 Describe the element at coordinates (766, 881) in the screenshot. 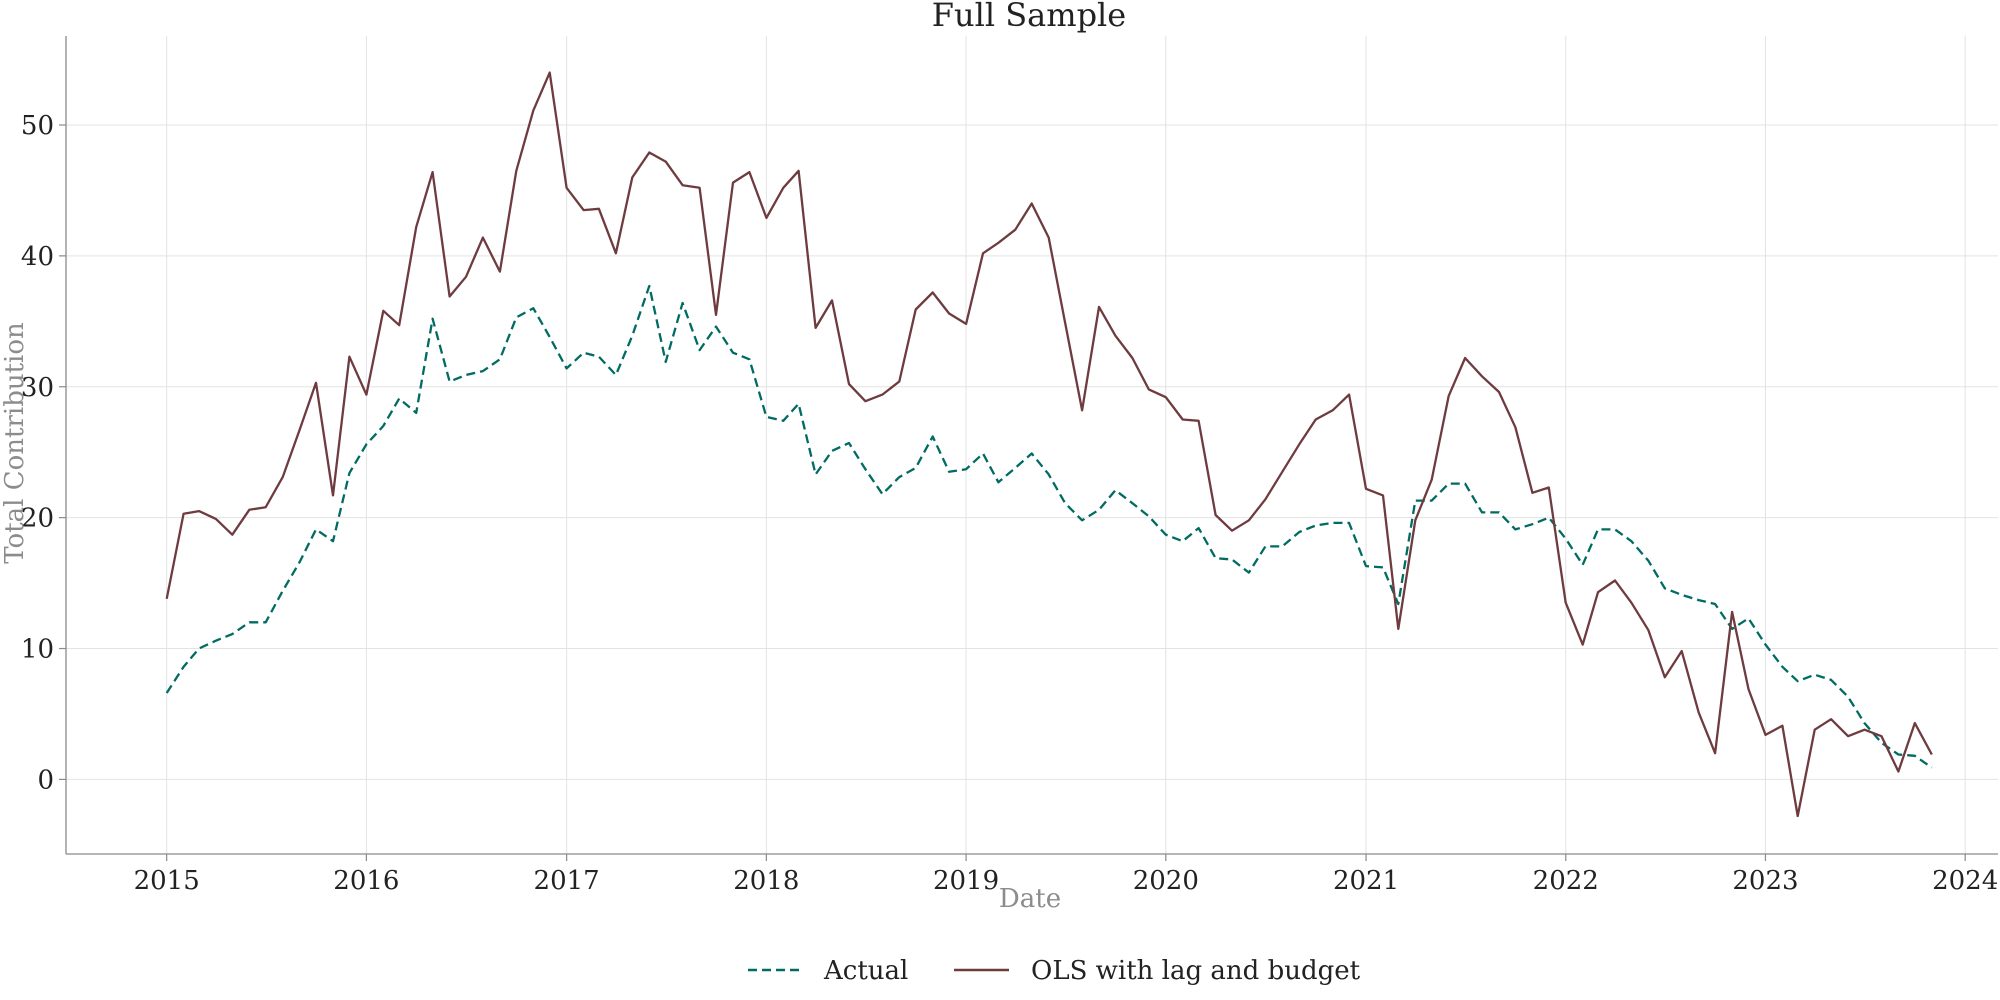

I see `x-tick-label: 2018` at that location.